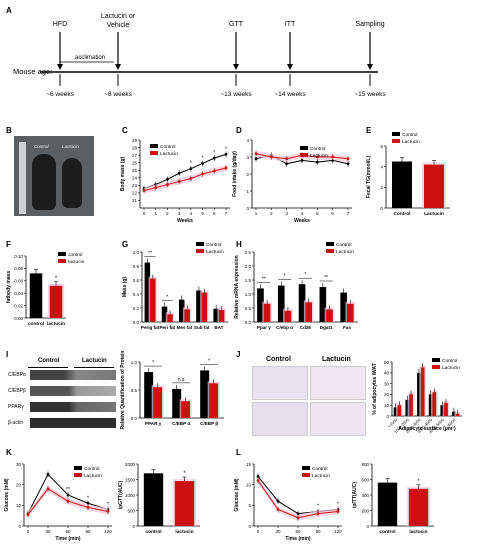 The image size is (485, 550). I want to click on y-axis-label: Relative Quantification of Protein, so click(123, 390).